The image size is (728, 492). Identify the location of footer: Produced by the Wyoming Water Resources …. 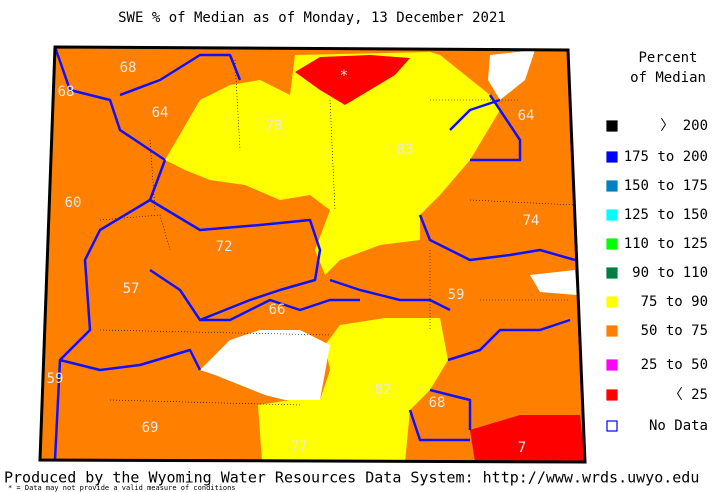
(351, 478).